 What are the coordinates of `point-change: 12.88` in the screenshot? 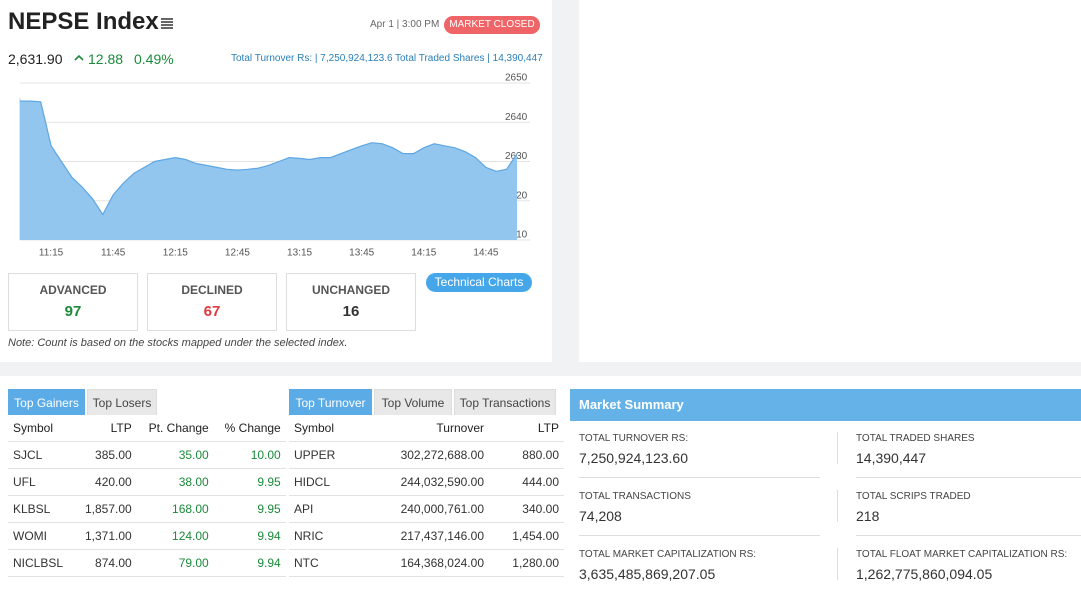 It's located at (106, 59).